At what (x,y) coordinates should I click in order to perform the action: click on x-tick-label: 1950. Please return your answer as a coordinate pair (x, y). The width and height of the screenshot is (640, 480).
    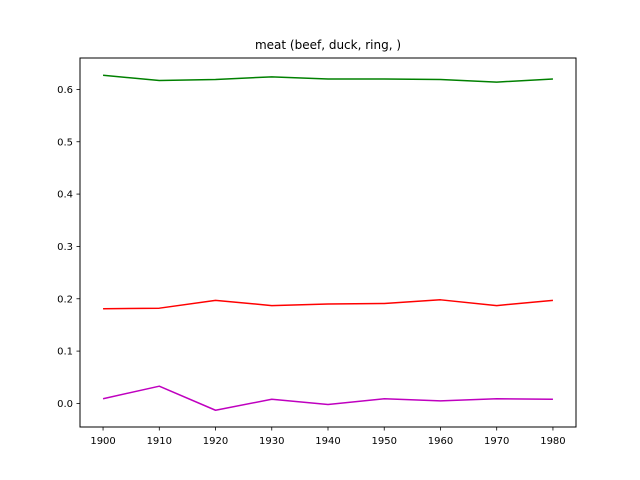
    Looking at the image, I should click on (384, 441).